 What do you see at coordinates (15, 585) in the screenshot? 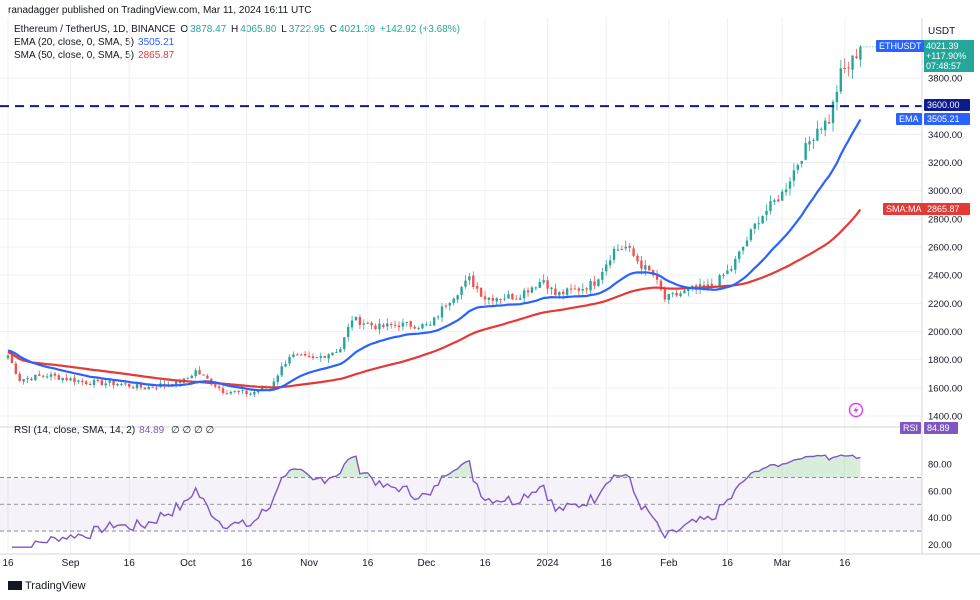
I see `tradingview-logo-icon` at bounding box center [15, 585].